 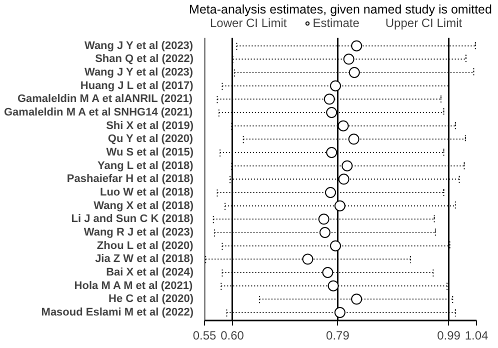 I want to click on y-tick-label: Shan Q et al (2022), so click(x=144, y=59).